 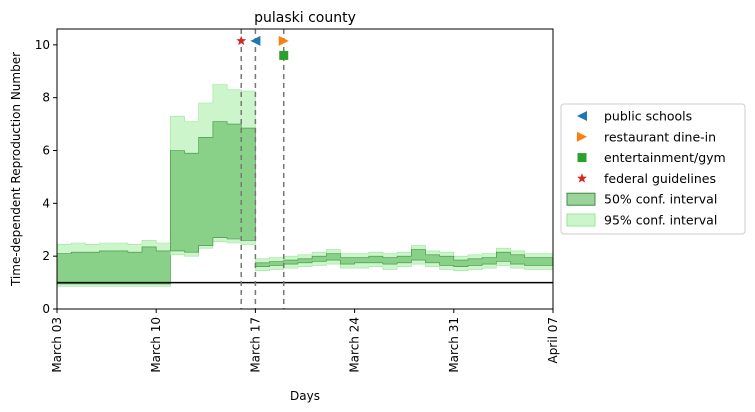 I want to click on legend-label: restaurant dine-in, so click(x=660, y=136).